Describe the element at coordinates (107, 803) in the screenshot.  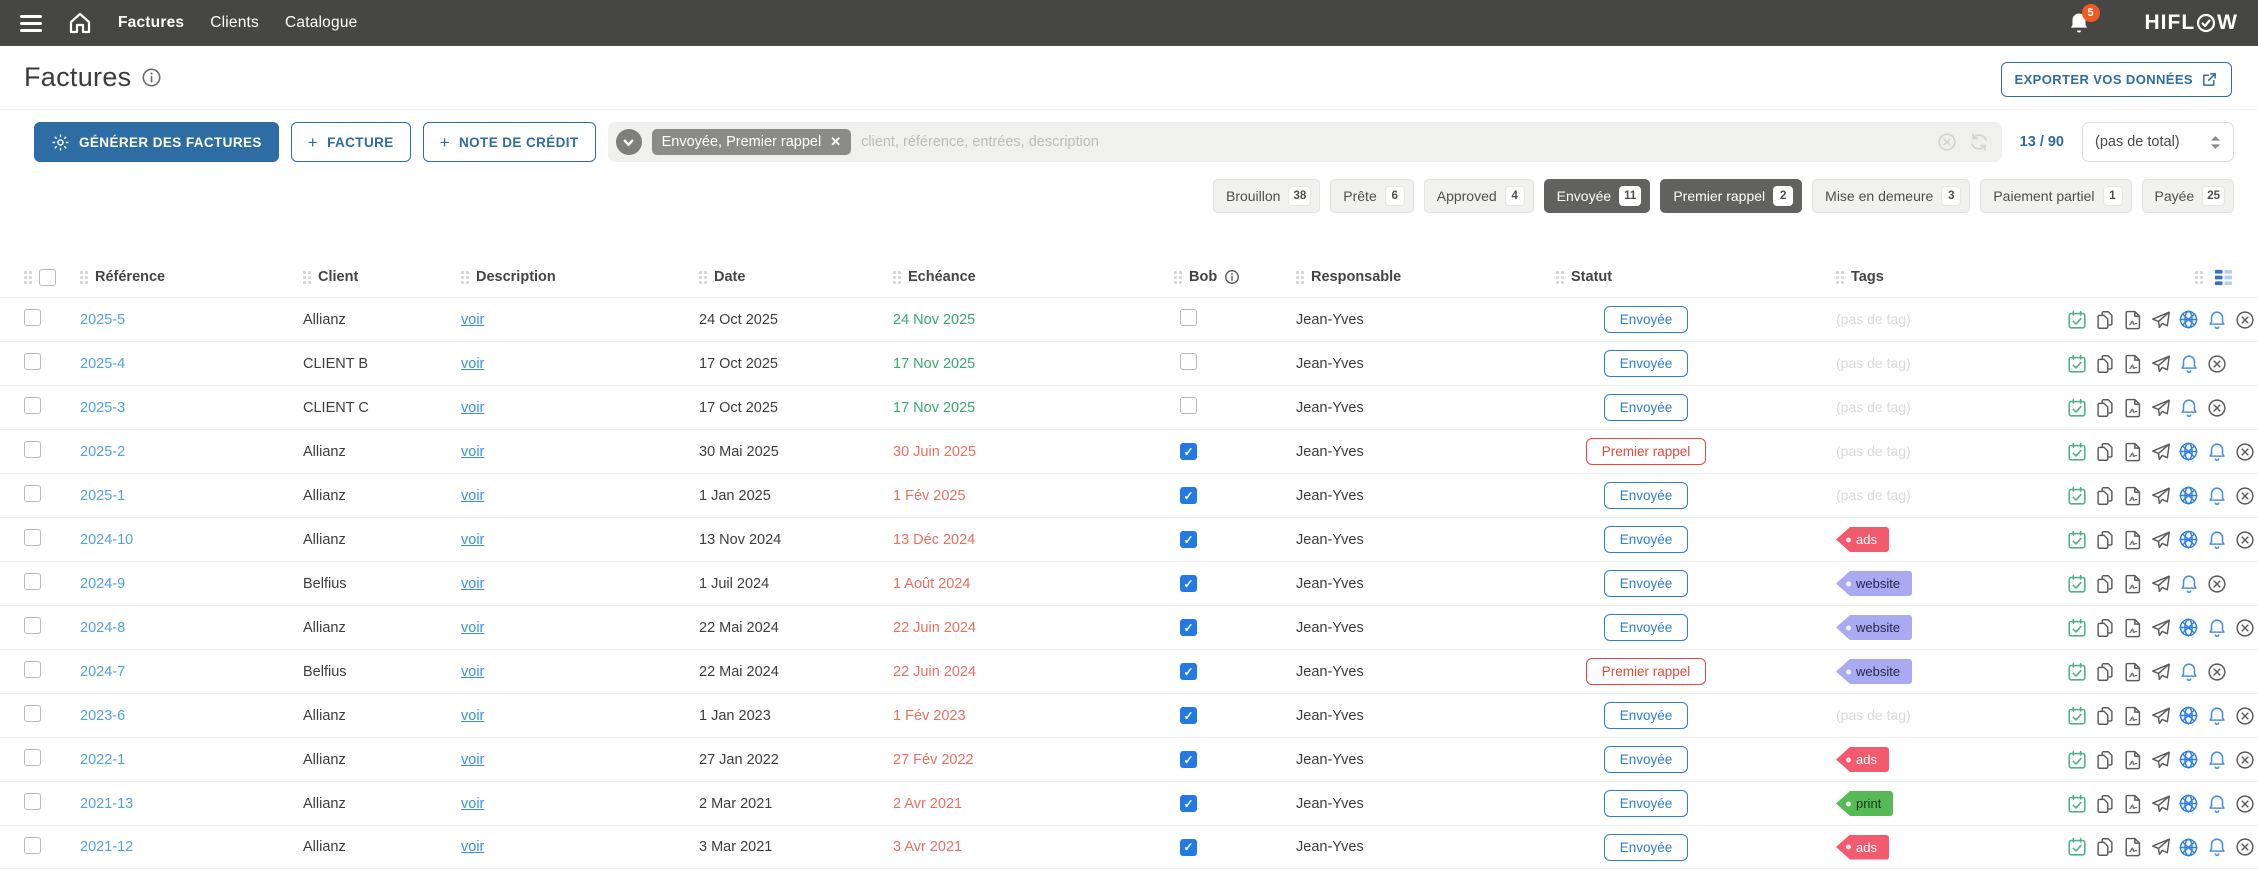
I see `invoice-reference-link: 2021-13` at that location.